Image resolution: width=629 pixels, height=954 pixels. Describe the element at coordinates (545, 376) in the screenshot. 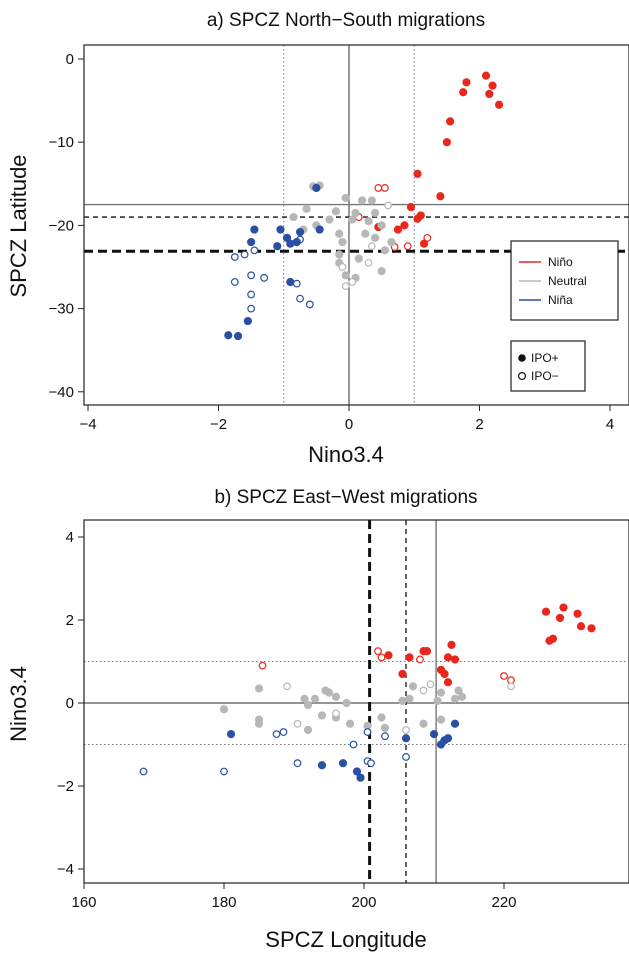

I see `legend-ipo-minus-label: IPO−` at that location.